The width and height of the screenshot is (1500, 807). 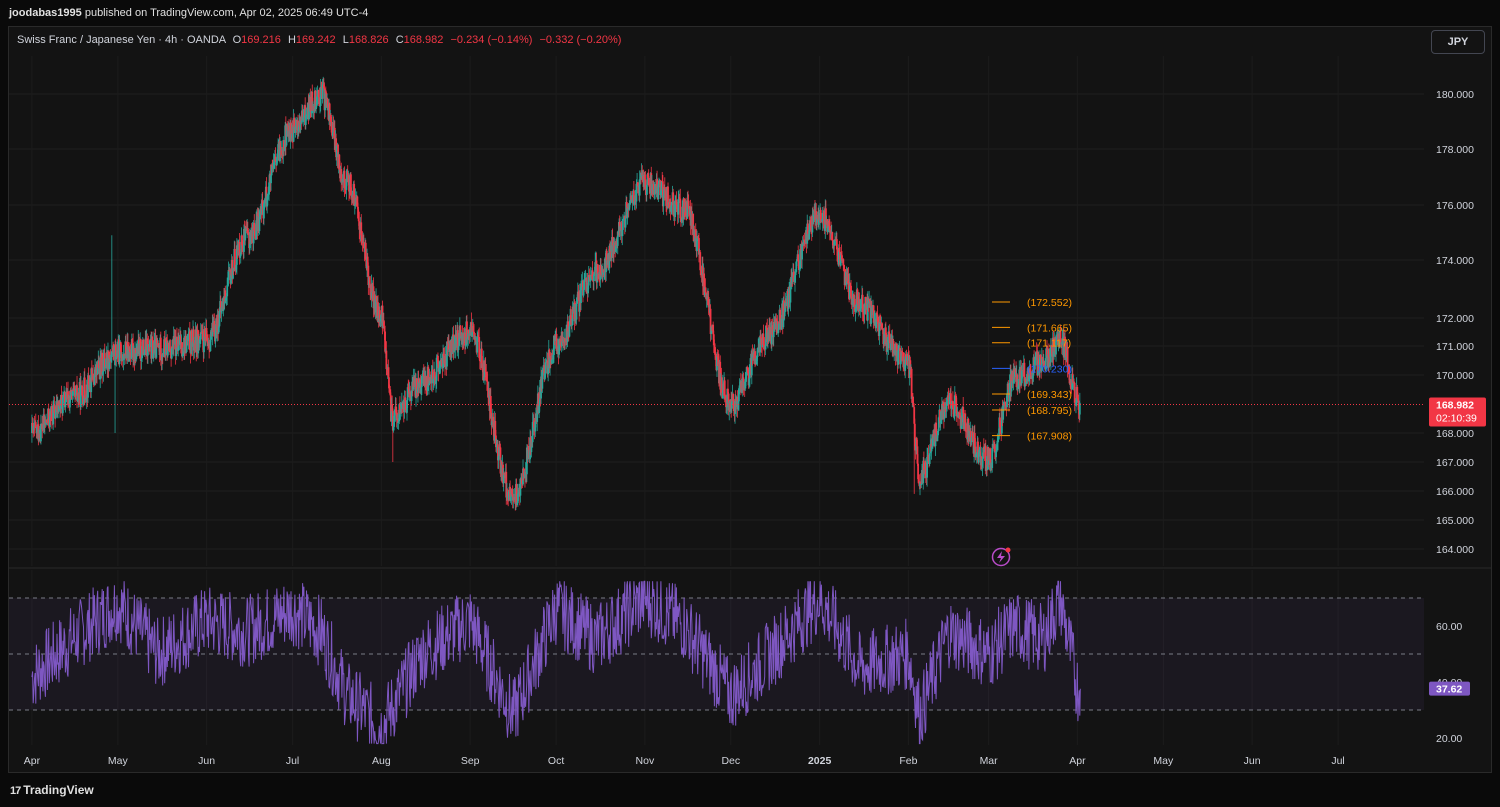 I want to click on price-axis-tick: 167.000, so click(x=1455, y=463).